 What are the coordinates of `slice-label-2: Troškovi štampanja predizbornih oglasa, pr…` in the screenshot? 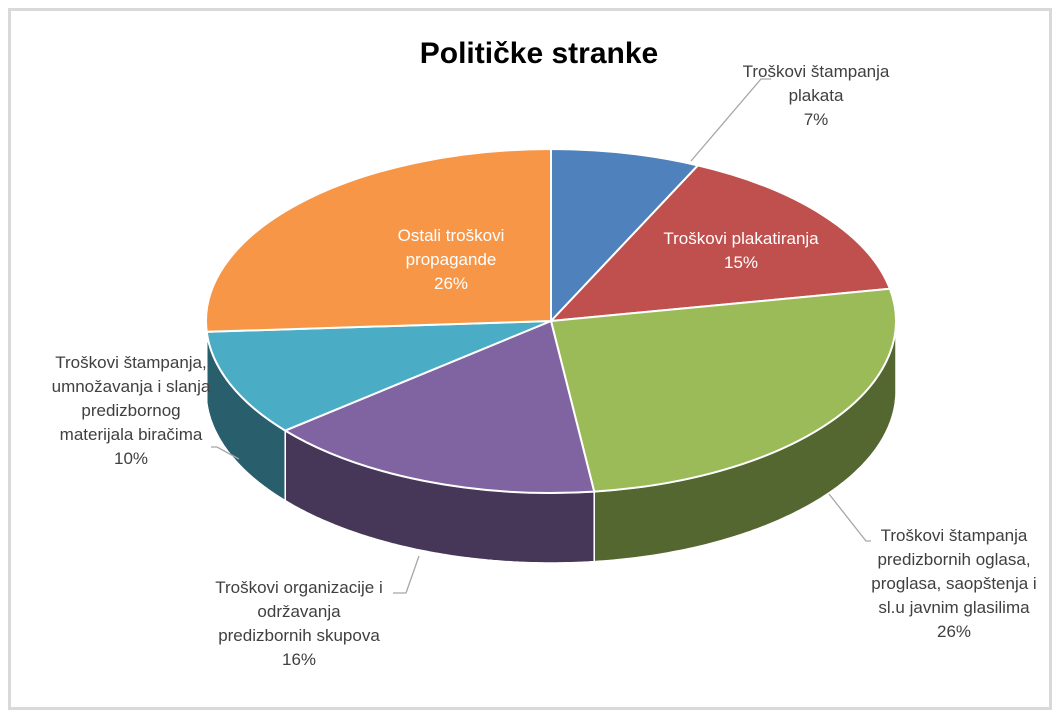 It's located at (953, 583).